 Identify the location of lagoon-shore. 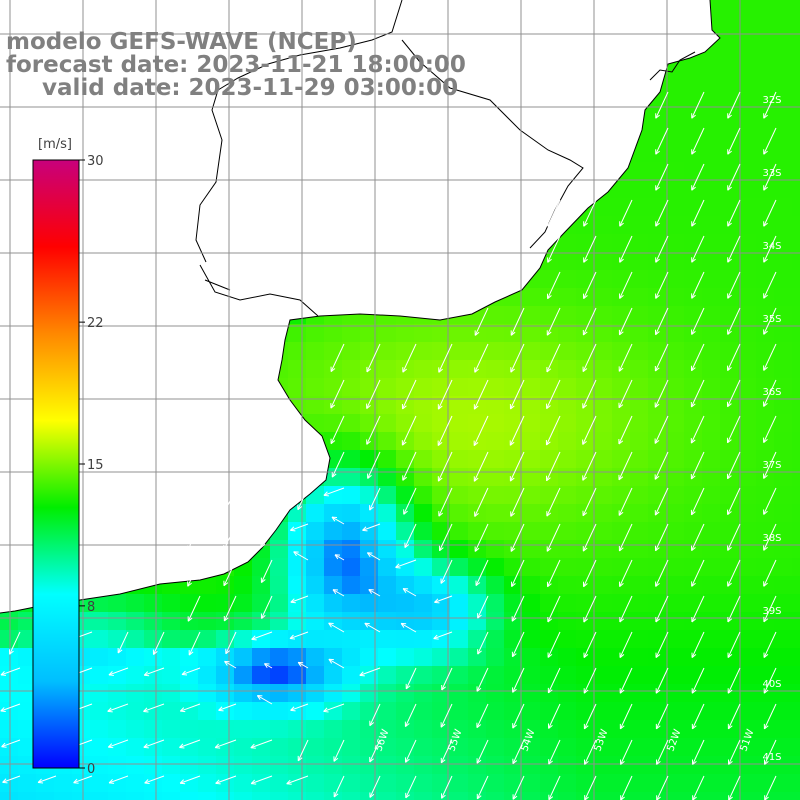
(259, 290).